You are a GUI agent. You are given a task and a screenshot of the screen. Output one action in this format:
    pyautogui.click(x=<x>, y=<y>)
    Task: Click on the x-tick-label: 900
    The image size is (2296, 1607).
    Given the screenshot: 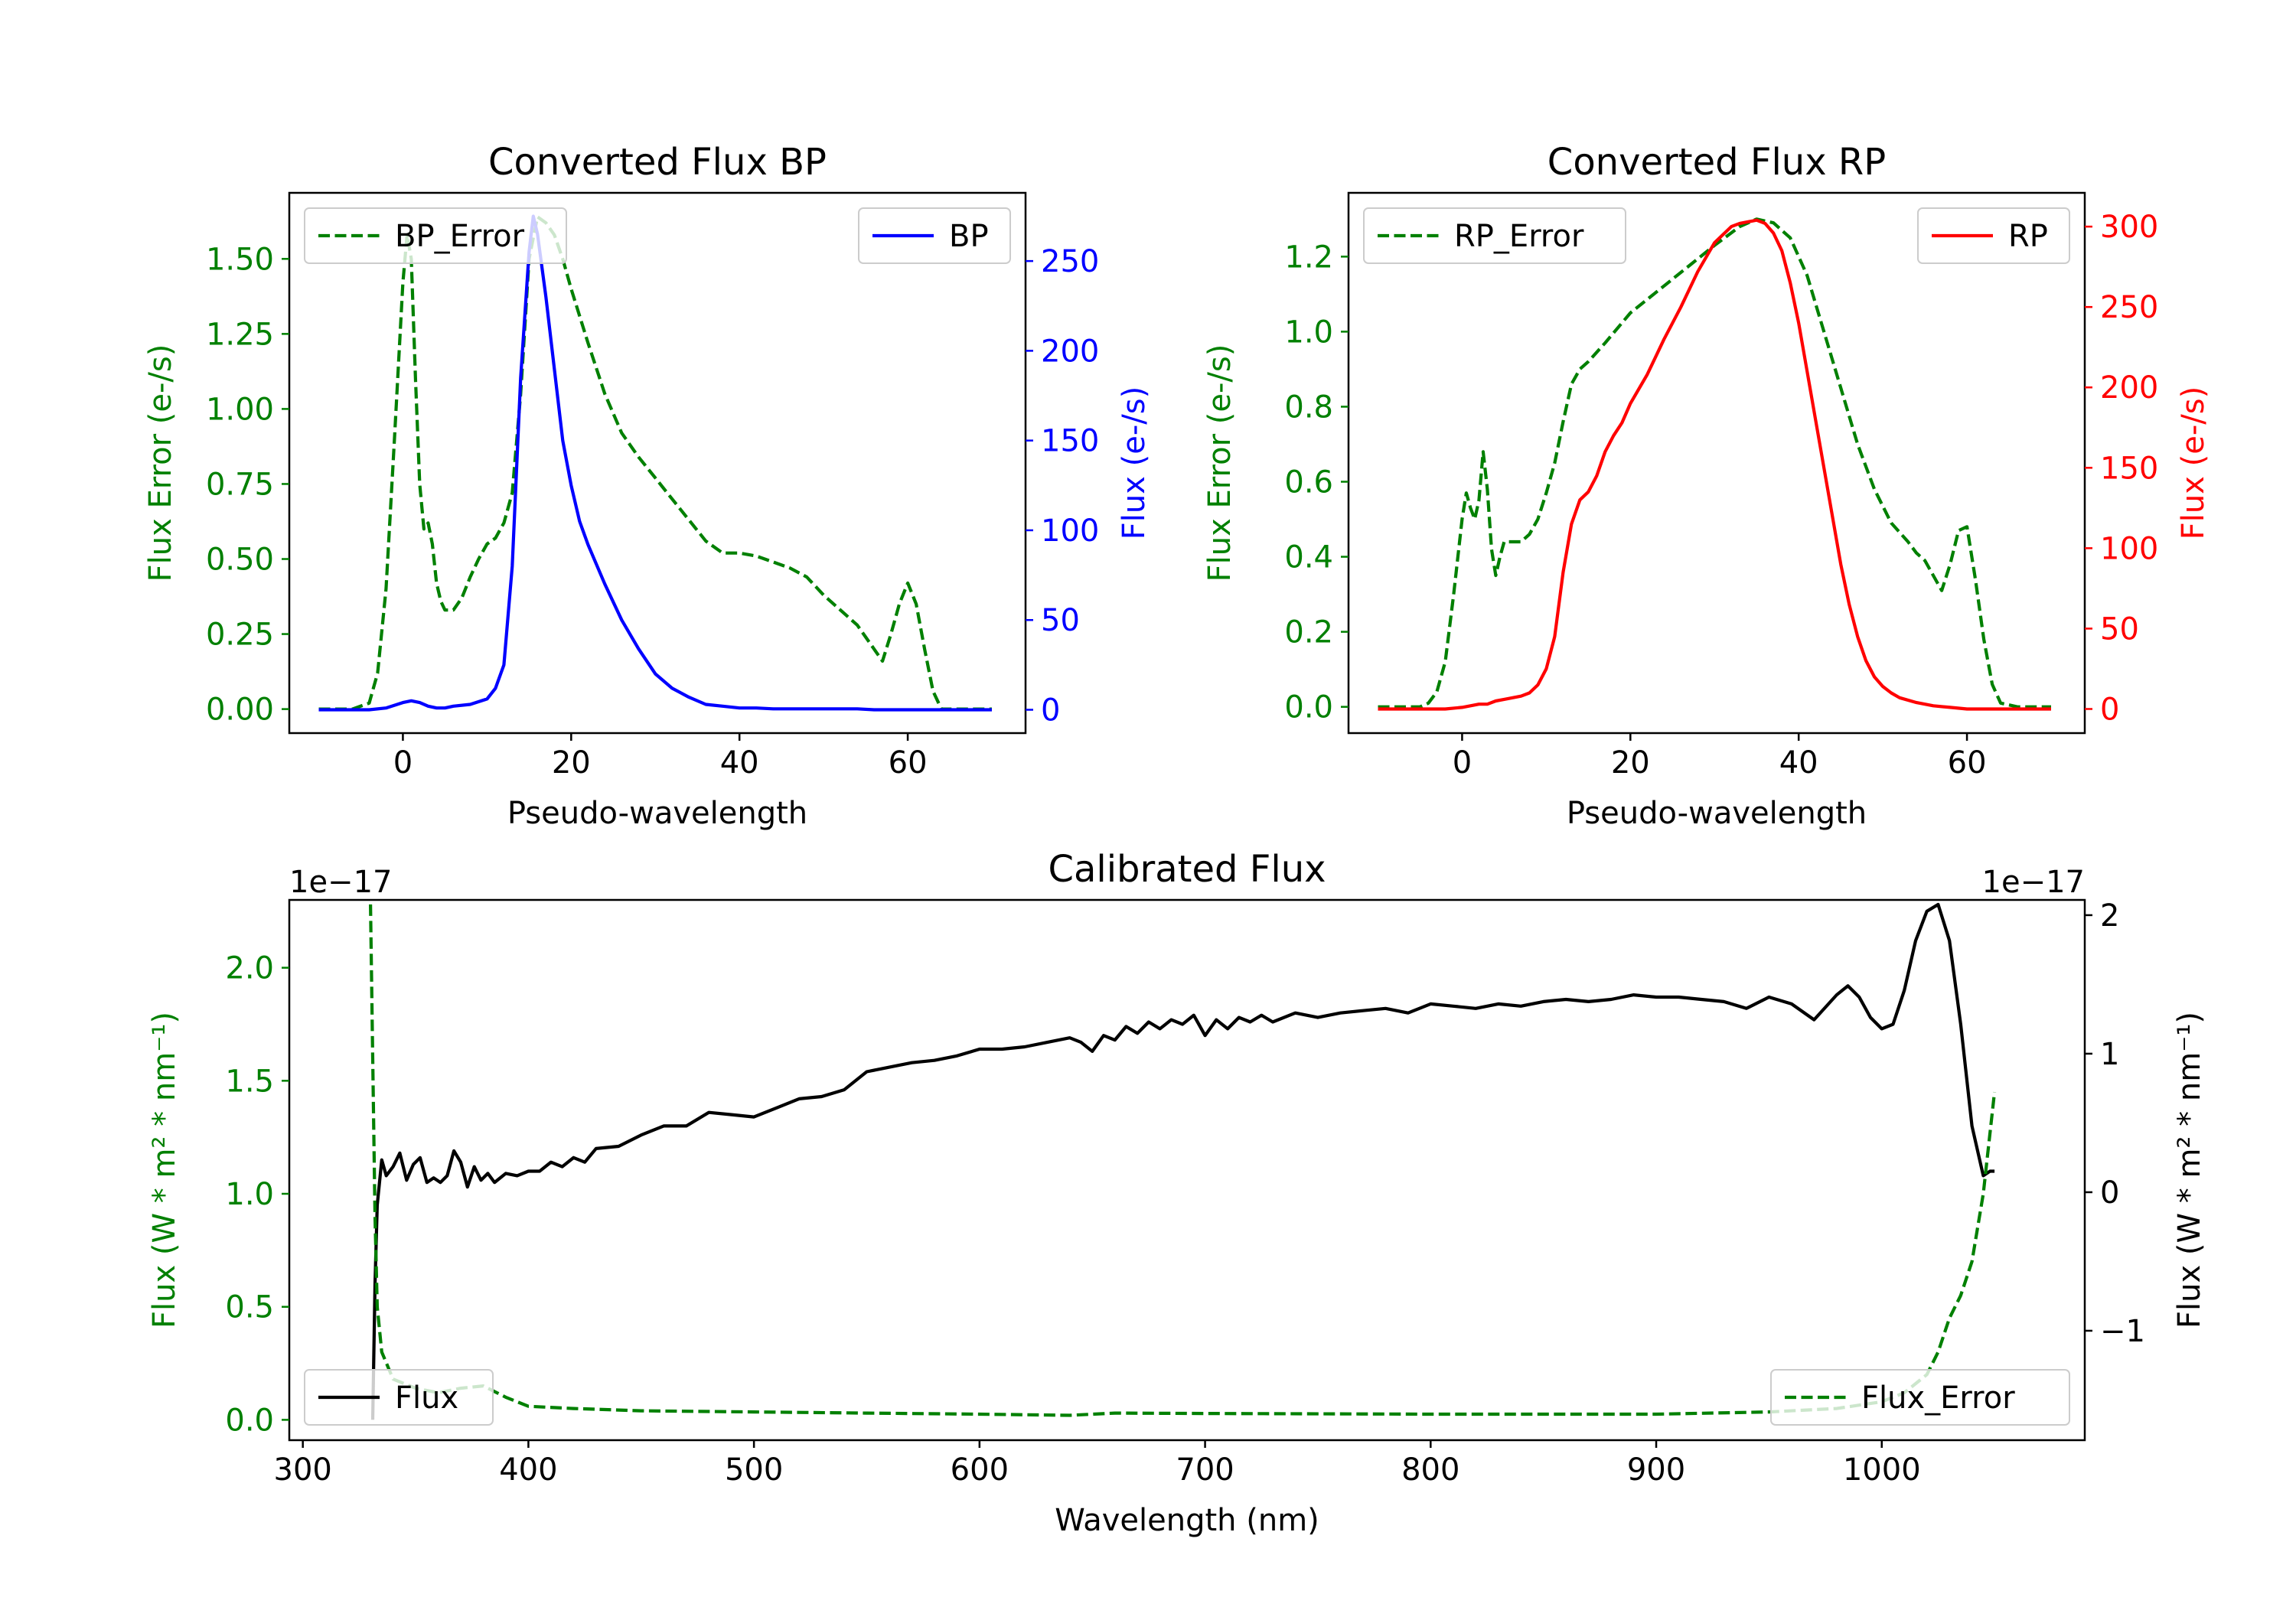 What is the action you would take?
    pyautogui.click(x=1656, y=1470)
    